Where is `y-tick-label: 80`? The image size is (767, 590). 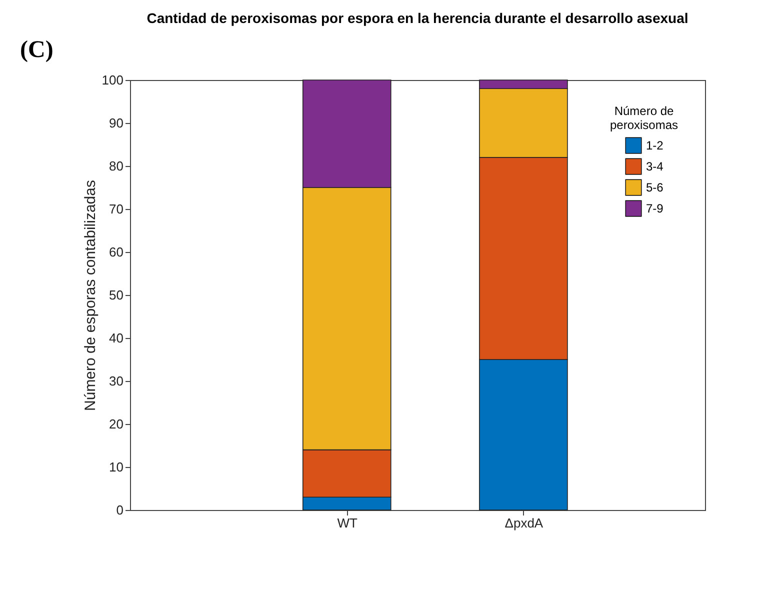
y-tick-label: 80 is located at coordinates (116, 166).